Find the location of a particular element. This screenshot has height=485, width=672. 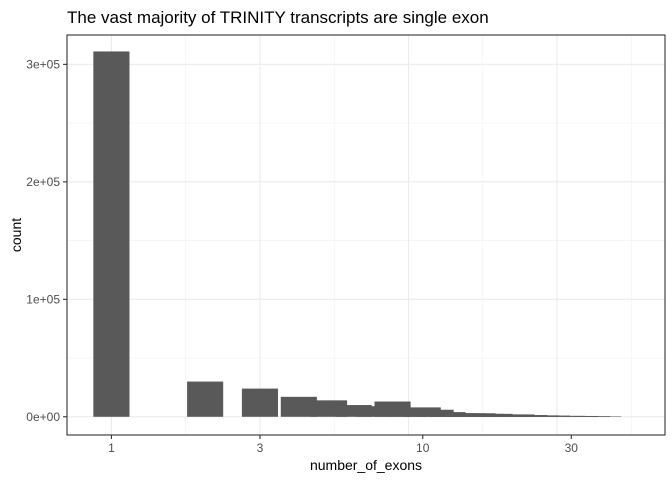

x-tick-label: 30 is located at coordinates (572, 448).